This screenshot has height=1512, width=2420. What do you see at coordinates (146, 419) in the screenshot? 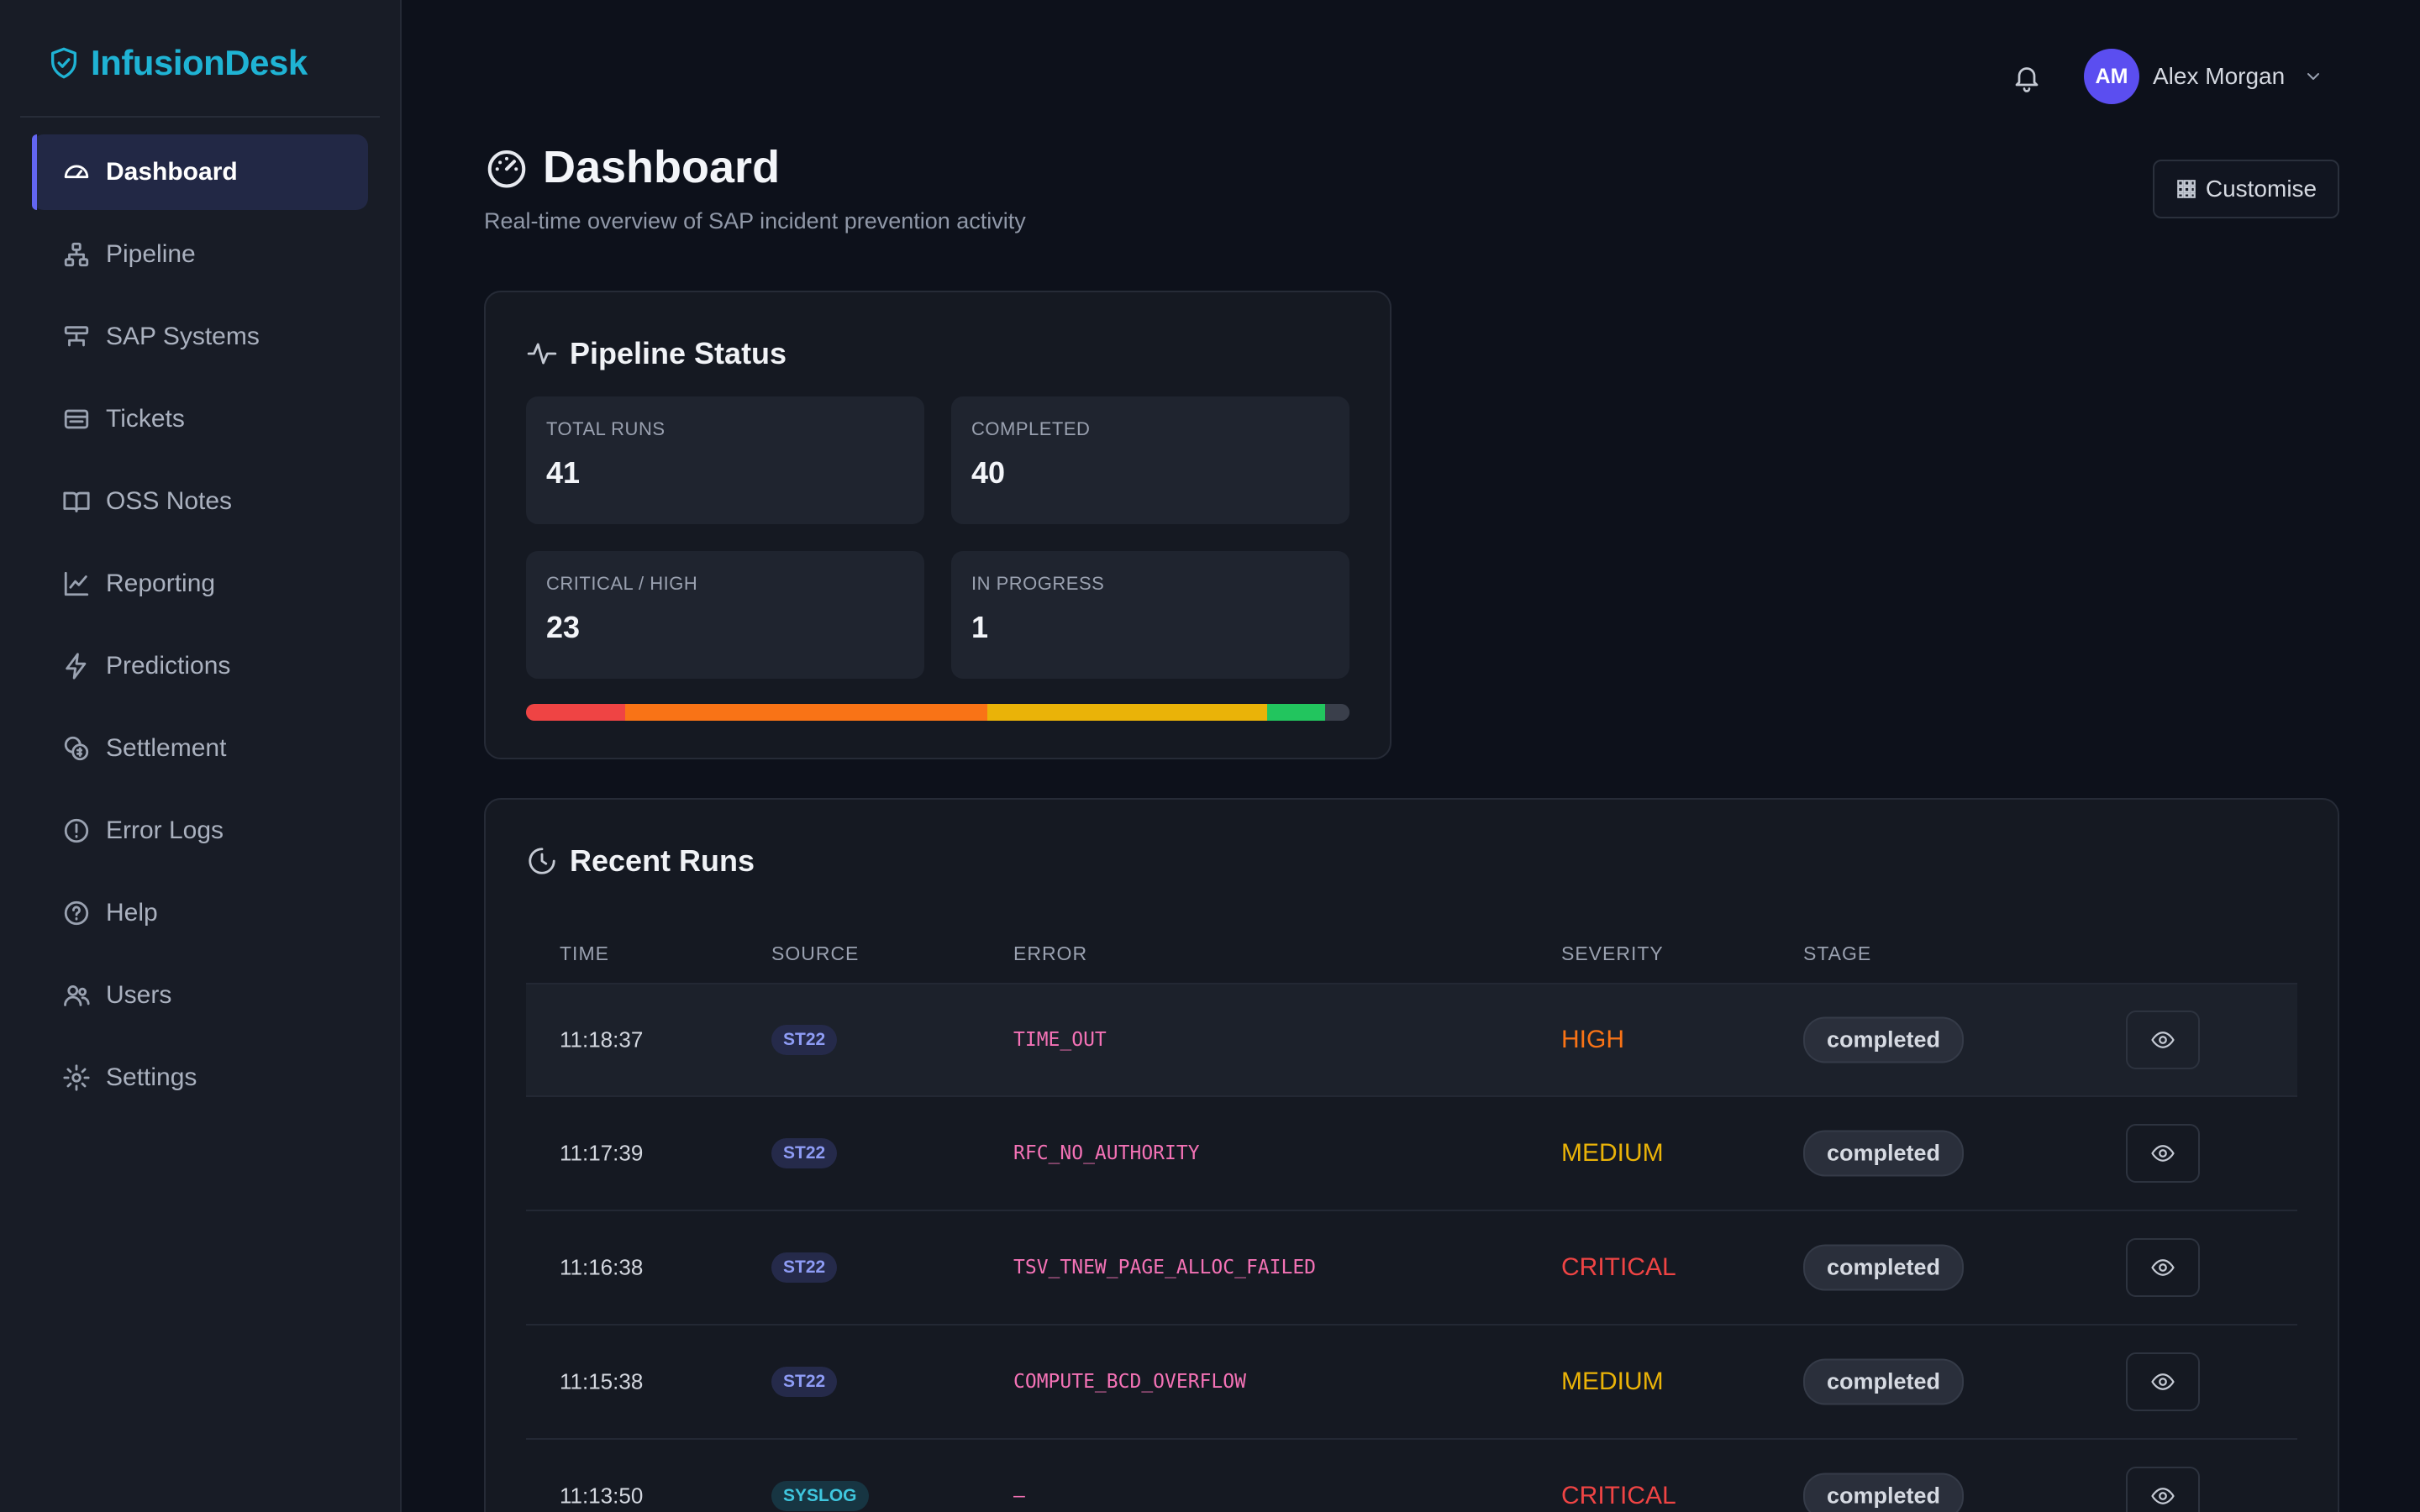
I see `sidebar-item-label: Tickets` at bounding box center [146, 419].